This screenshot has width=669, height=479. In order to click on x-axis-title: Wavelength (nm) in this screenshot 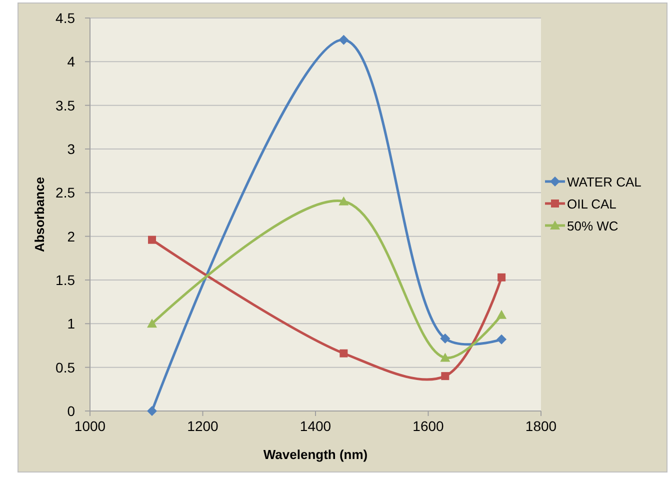, I will do `click(315, 454)`.